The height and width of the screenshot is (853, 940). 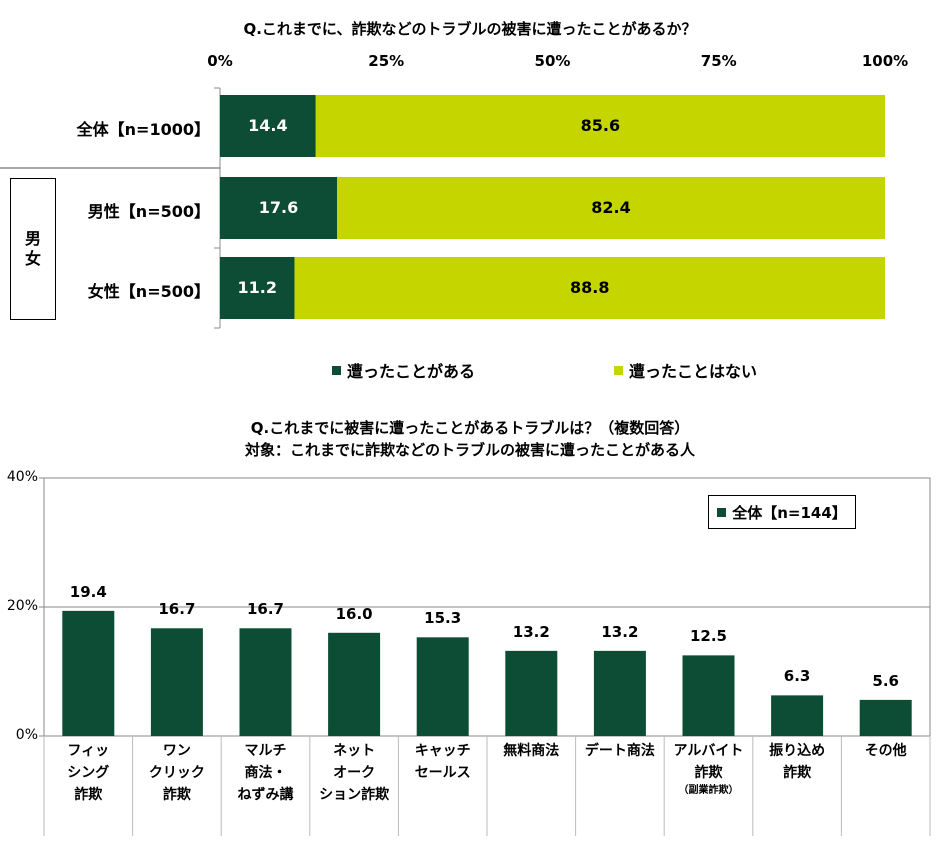 What do you see at coordinates (442, 762) in the screenshot?
I see `chart2-category-label: キャッチ セールス` at bounding box center [442, 762].